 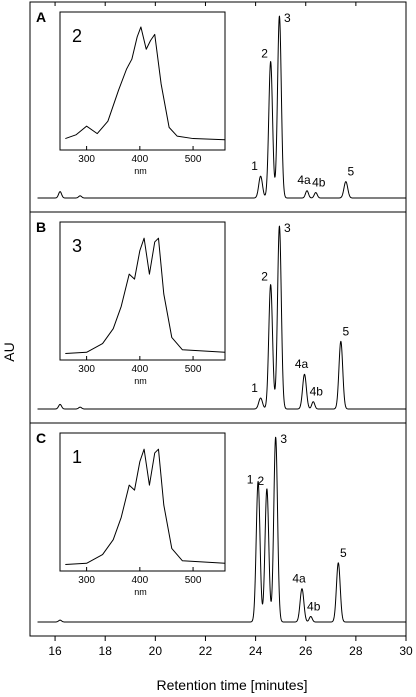 I want to click on panel-a-inset-tick-label: 400, so click(x=139, y=159).